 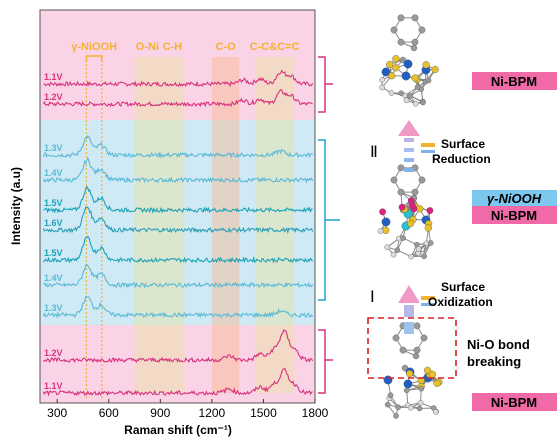 What do you see at coordinates (94, 47) in the screenshot?
I see `region-label-0: γ-NiOOH` at bounding box center [94, 47].